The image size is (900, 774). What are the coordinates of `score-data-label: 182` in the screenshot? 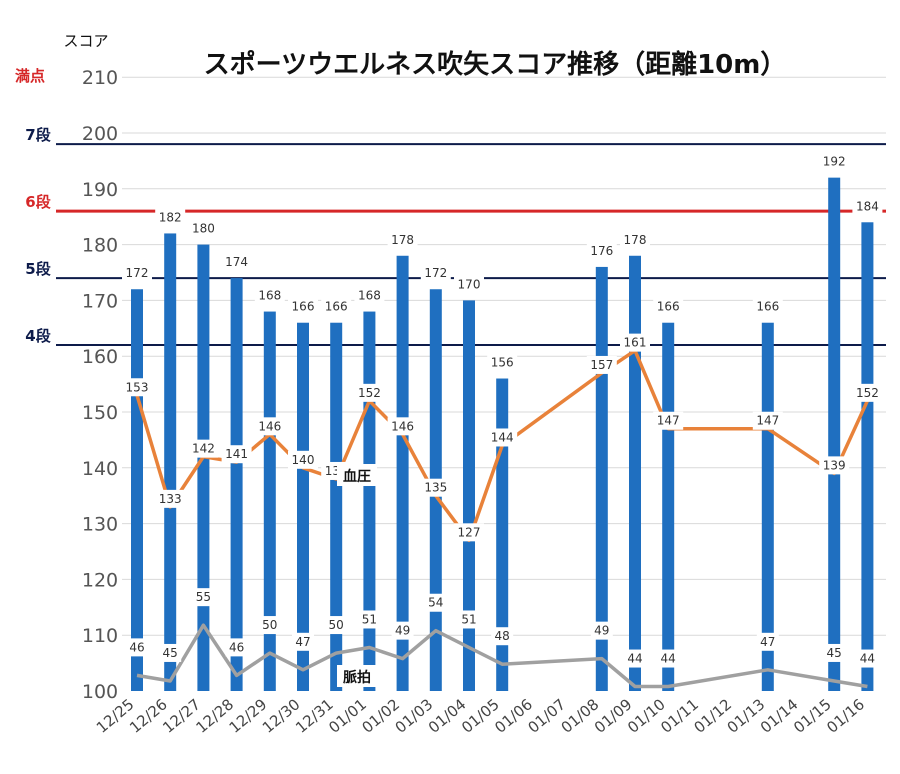 It's located at (170, 217).